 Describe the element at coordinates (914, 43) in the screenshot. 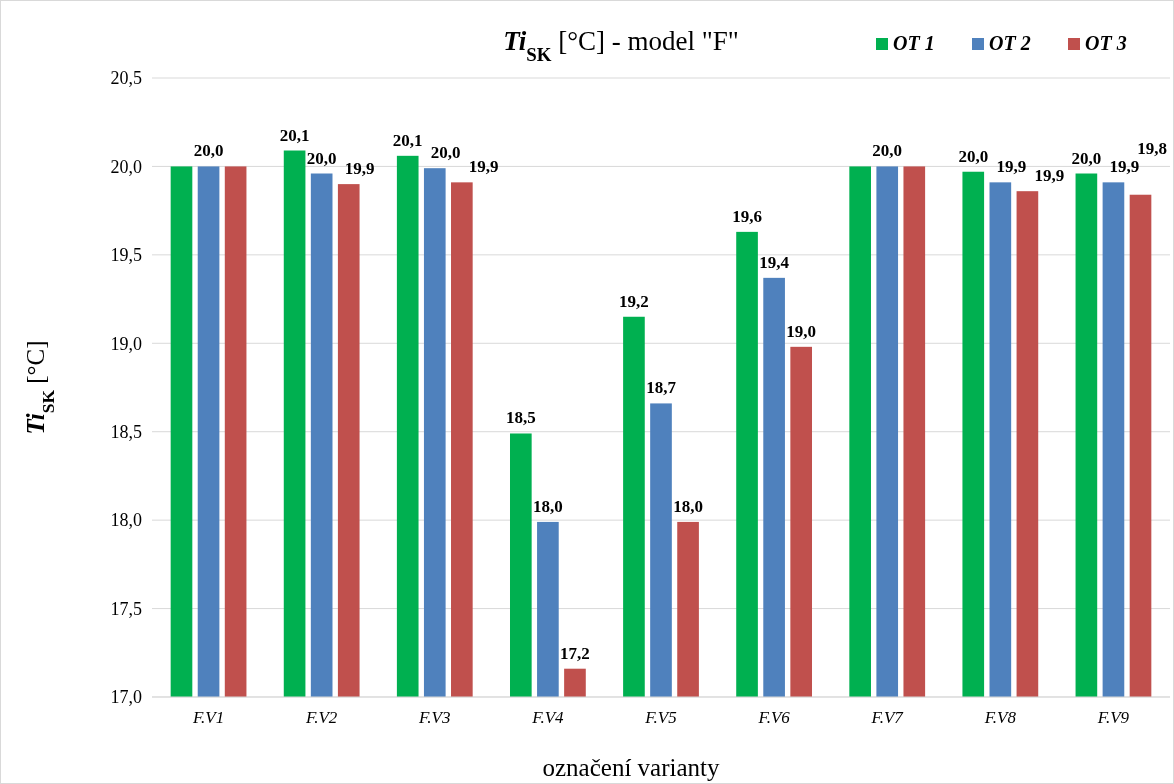

I see `legend-label: OT 1` at that location.